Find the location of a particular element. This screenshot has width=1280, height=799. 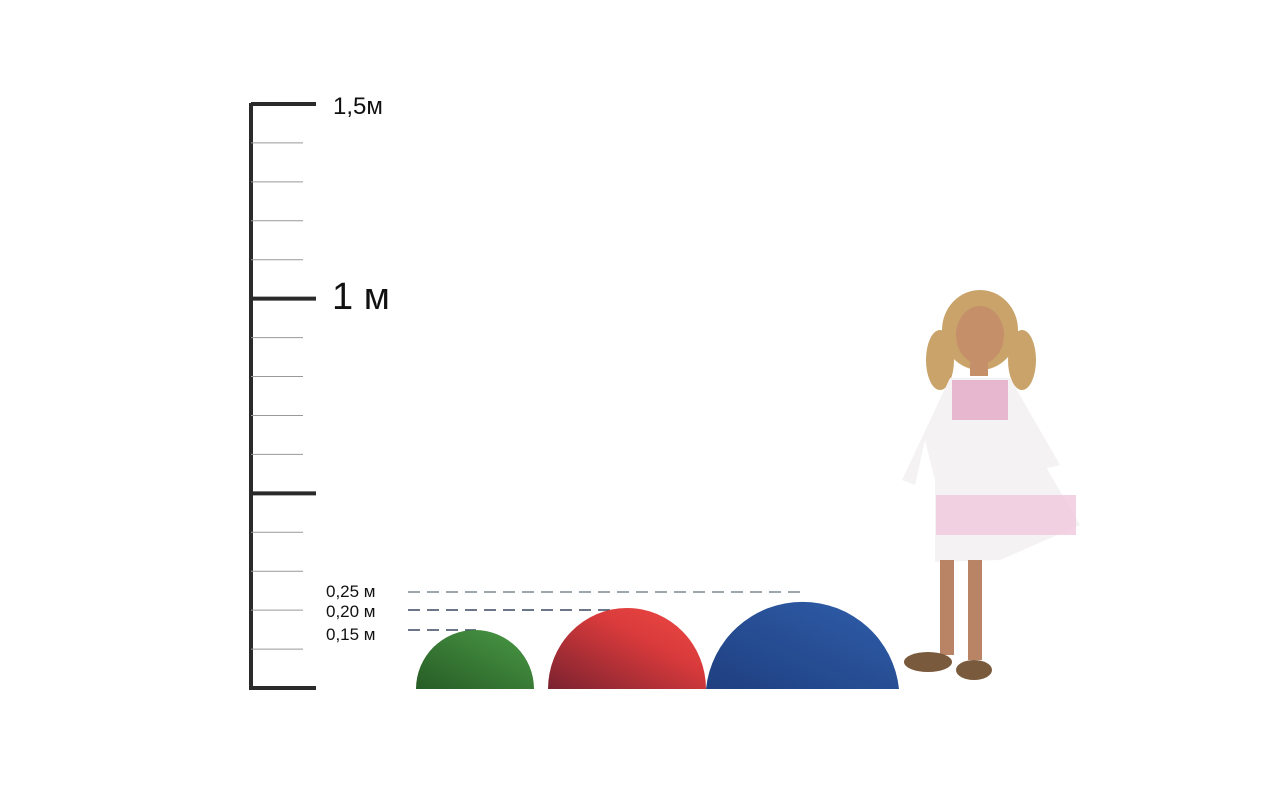

height-markers: 0,25 м 0,20 м 0,15 м is located at coordinates (563, 613).